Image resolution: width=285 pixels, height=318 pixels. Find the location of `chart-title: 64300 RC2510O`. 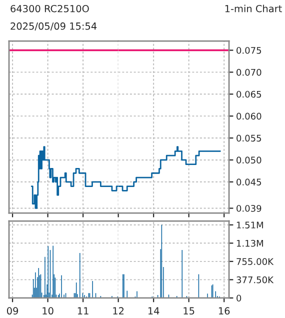

chart-title: 64300 RC2510O is located at coordinates (49, 8).